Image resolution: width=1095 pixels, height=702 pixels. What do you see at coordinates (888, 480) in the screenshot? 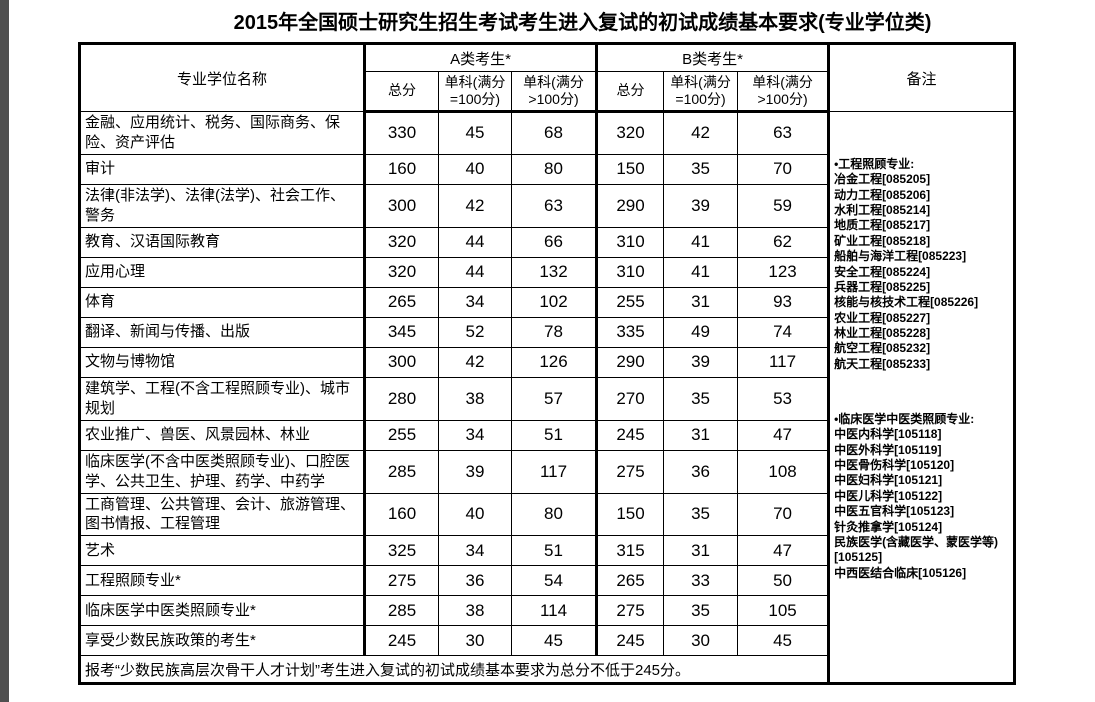
I see `remark-item: 中医妇科学[105121]` at bounding box center [888, 480].